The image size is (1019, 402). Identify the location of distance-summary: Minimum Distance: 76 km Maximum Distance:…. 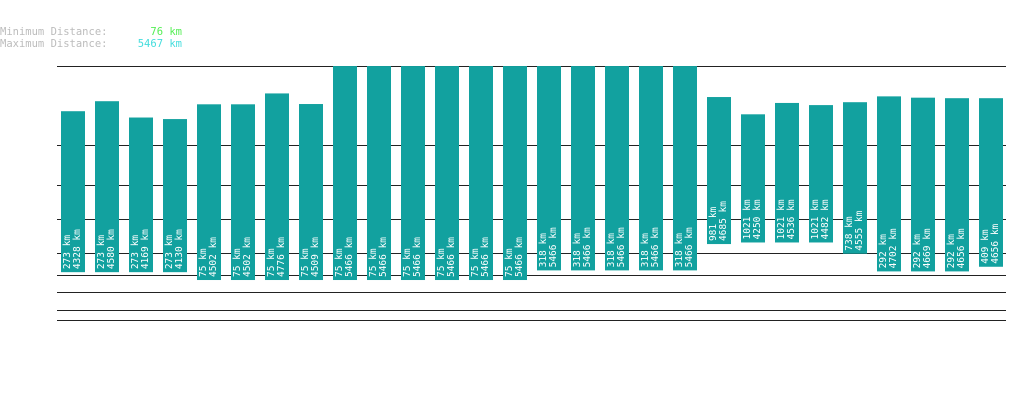
(91, 38).